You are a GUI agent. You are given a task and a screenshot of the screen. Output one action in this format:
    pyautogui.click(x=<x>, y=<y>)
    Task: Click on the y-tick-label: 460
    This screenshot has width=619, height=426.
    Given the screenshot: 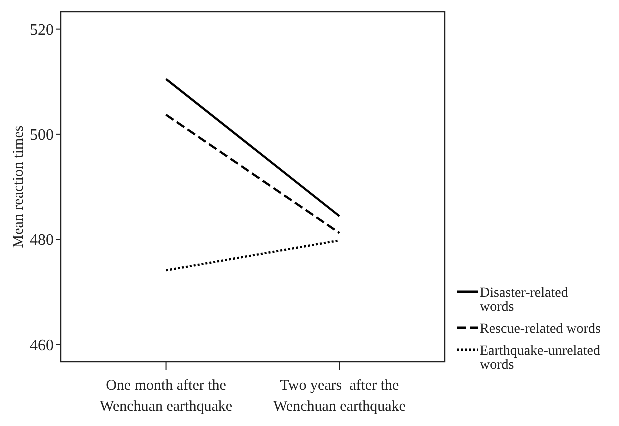 What is the action you would take?
    pyautogui.click(x=42, y=345)
    